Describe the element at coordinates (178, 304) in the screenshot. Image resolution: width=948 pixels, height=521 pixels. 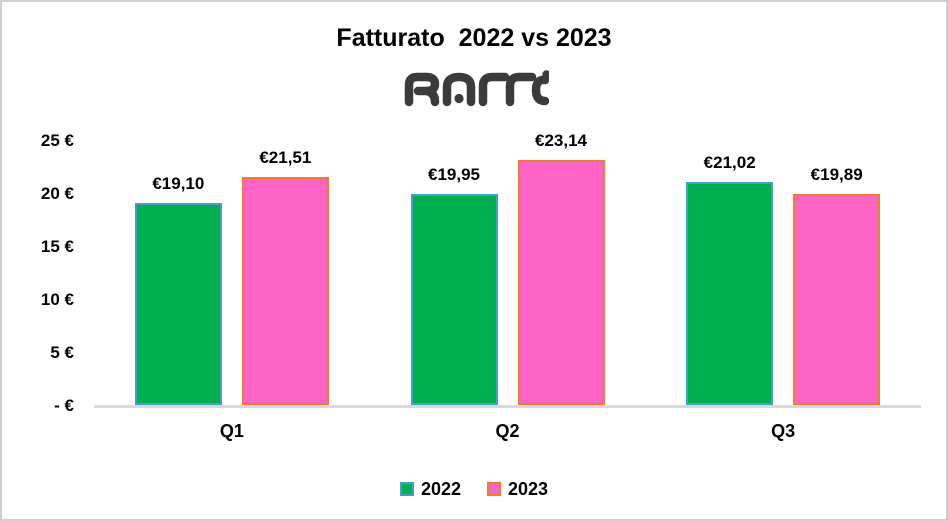
I see `bar-2022-q1` at that location.